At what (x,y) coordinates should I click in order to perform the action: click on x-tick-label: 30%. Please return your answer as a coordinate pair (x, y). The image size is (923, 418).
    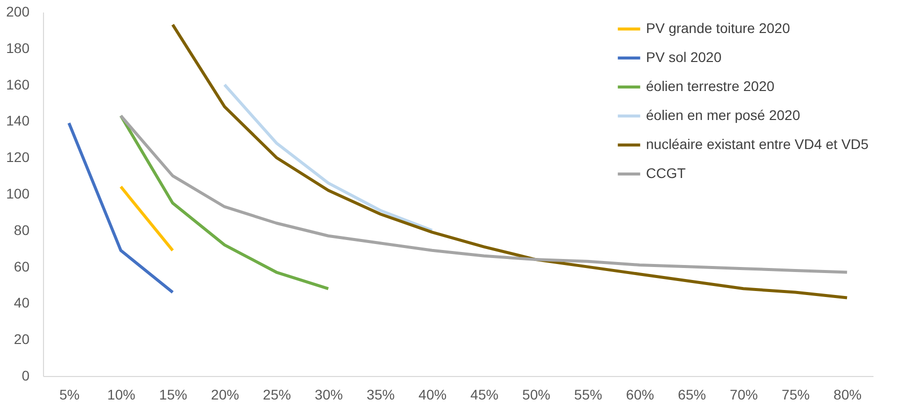
    Looking at the image, I should click on (328, 394).